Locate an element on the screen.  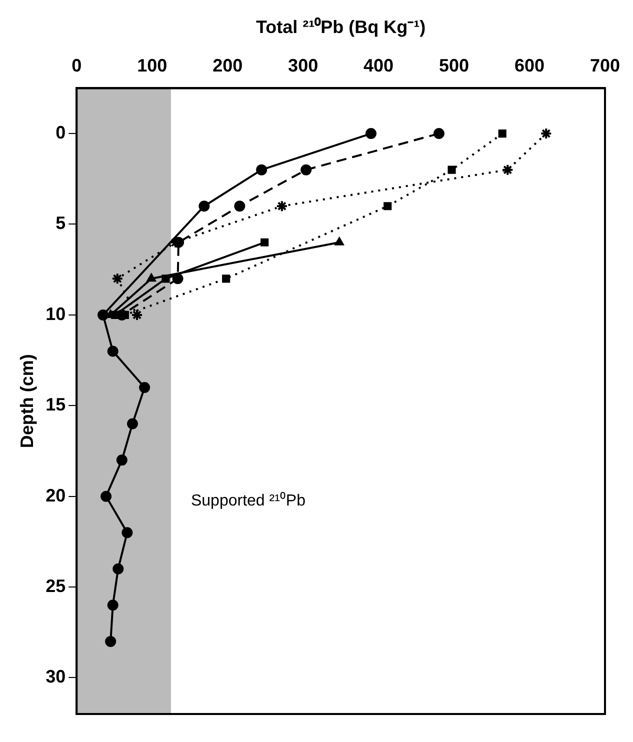
x-tick-label: 100 is located at coordinates (152, 65).